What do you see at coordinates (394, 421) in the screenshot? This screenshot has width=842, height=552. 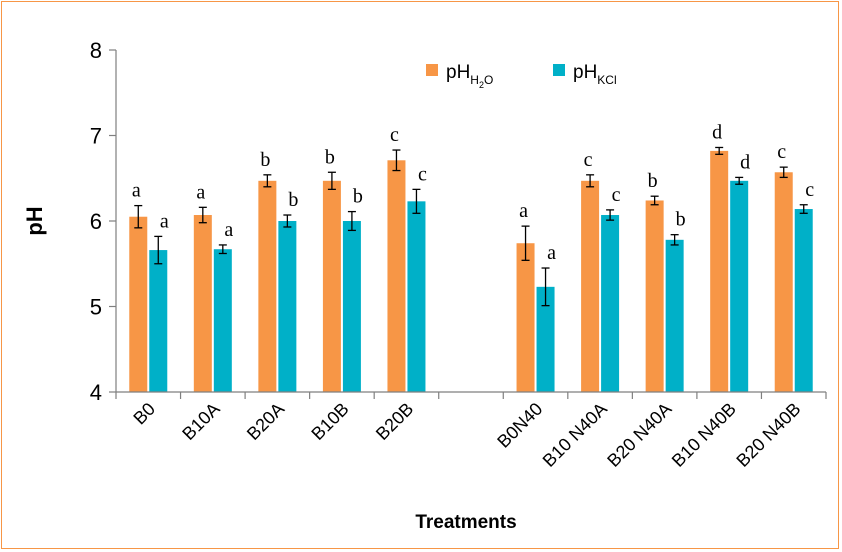 I see `x-tick-label: B20B` at bounding box center [394, 421].